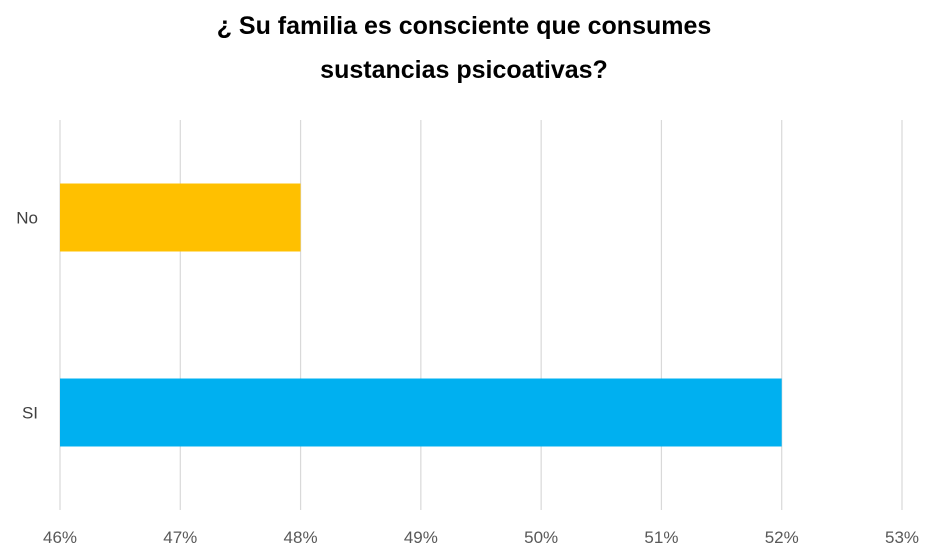  I want to click on category-label-no: No, so click(27, 218).